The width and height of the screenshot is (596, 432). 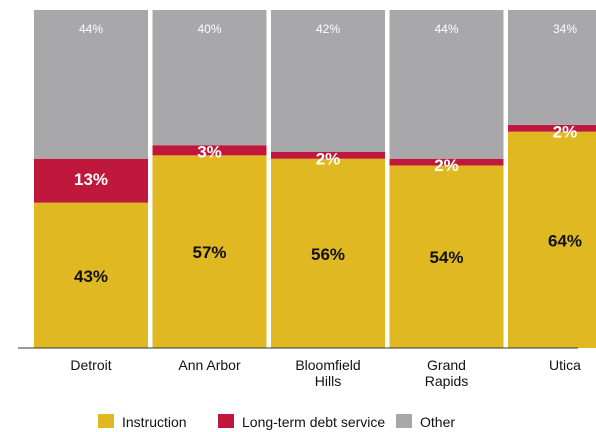 I want to click on category-label-utica: Utica, so click(x=565, y=365).